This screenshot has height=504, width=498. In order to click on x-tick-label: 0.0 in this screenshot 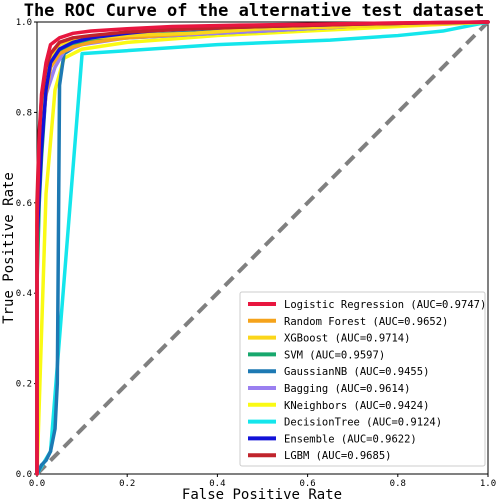, I will do `click(37, 484)`.